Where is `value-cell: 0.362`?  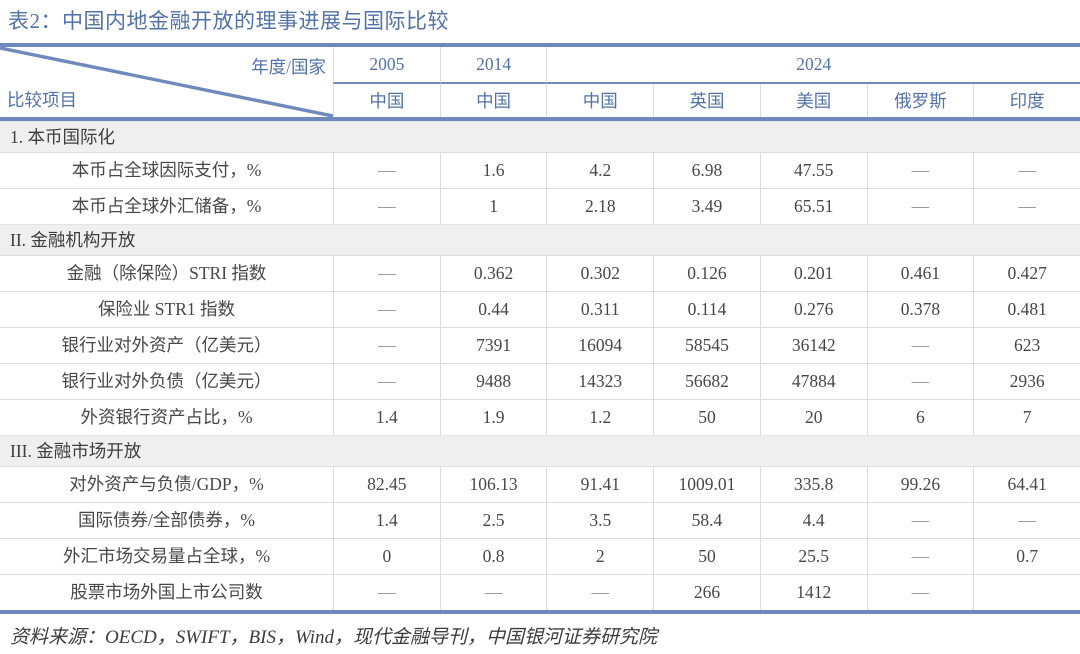 value-cell: 0.362 is located at coordinates (493, 273).